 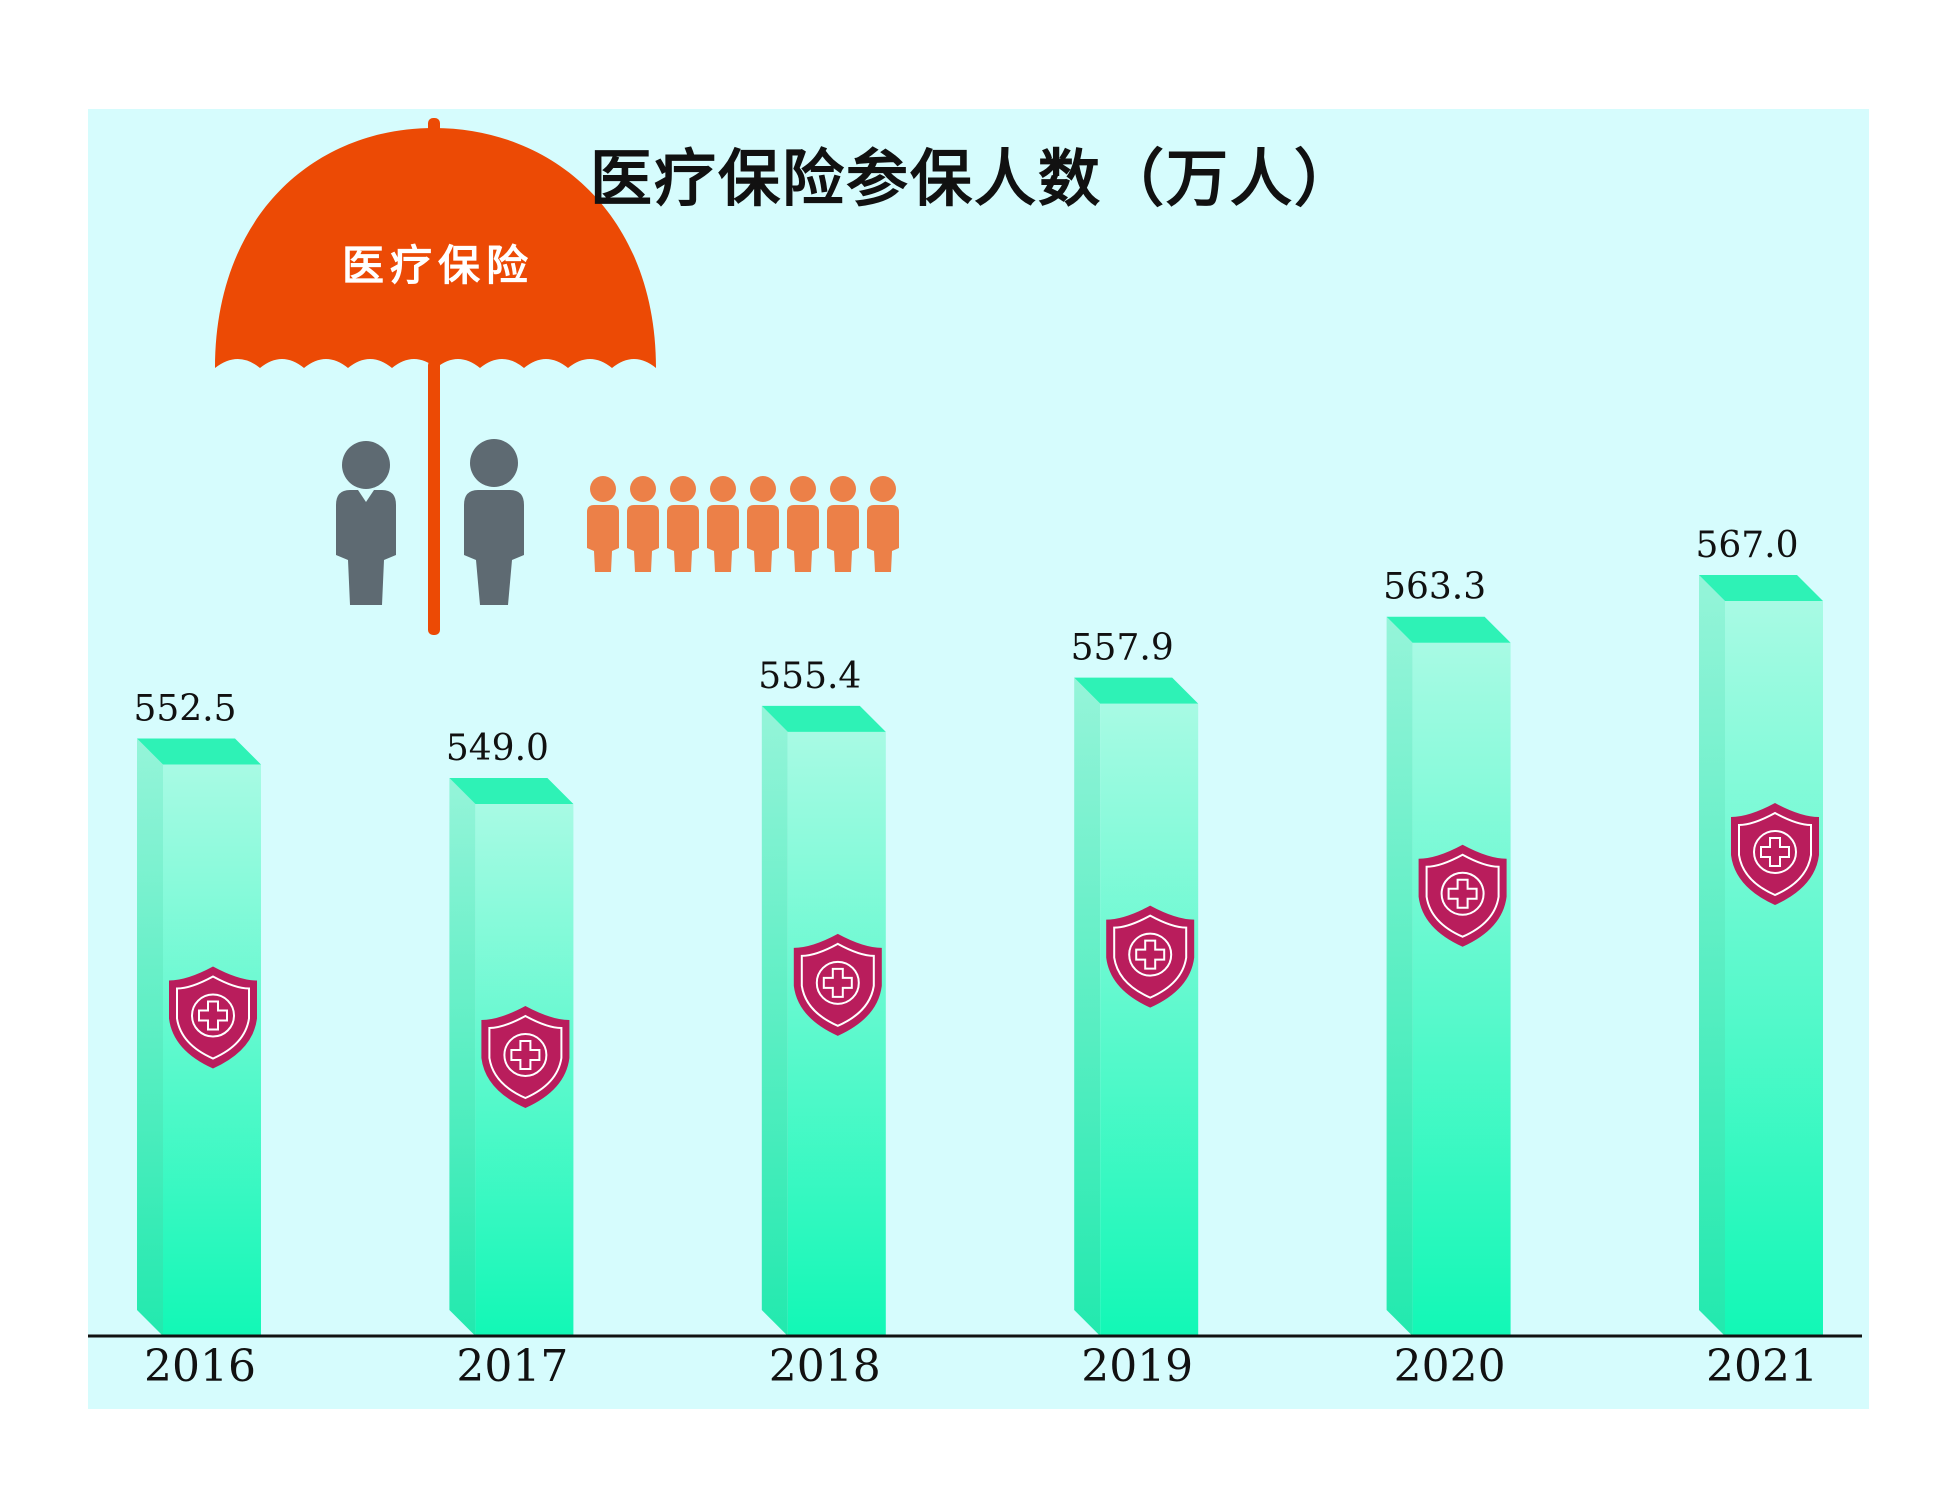 I want to click on bar: 567.0, so click(x=1759, y=930).